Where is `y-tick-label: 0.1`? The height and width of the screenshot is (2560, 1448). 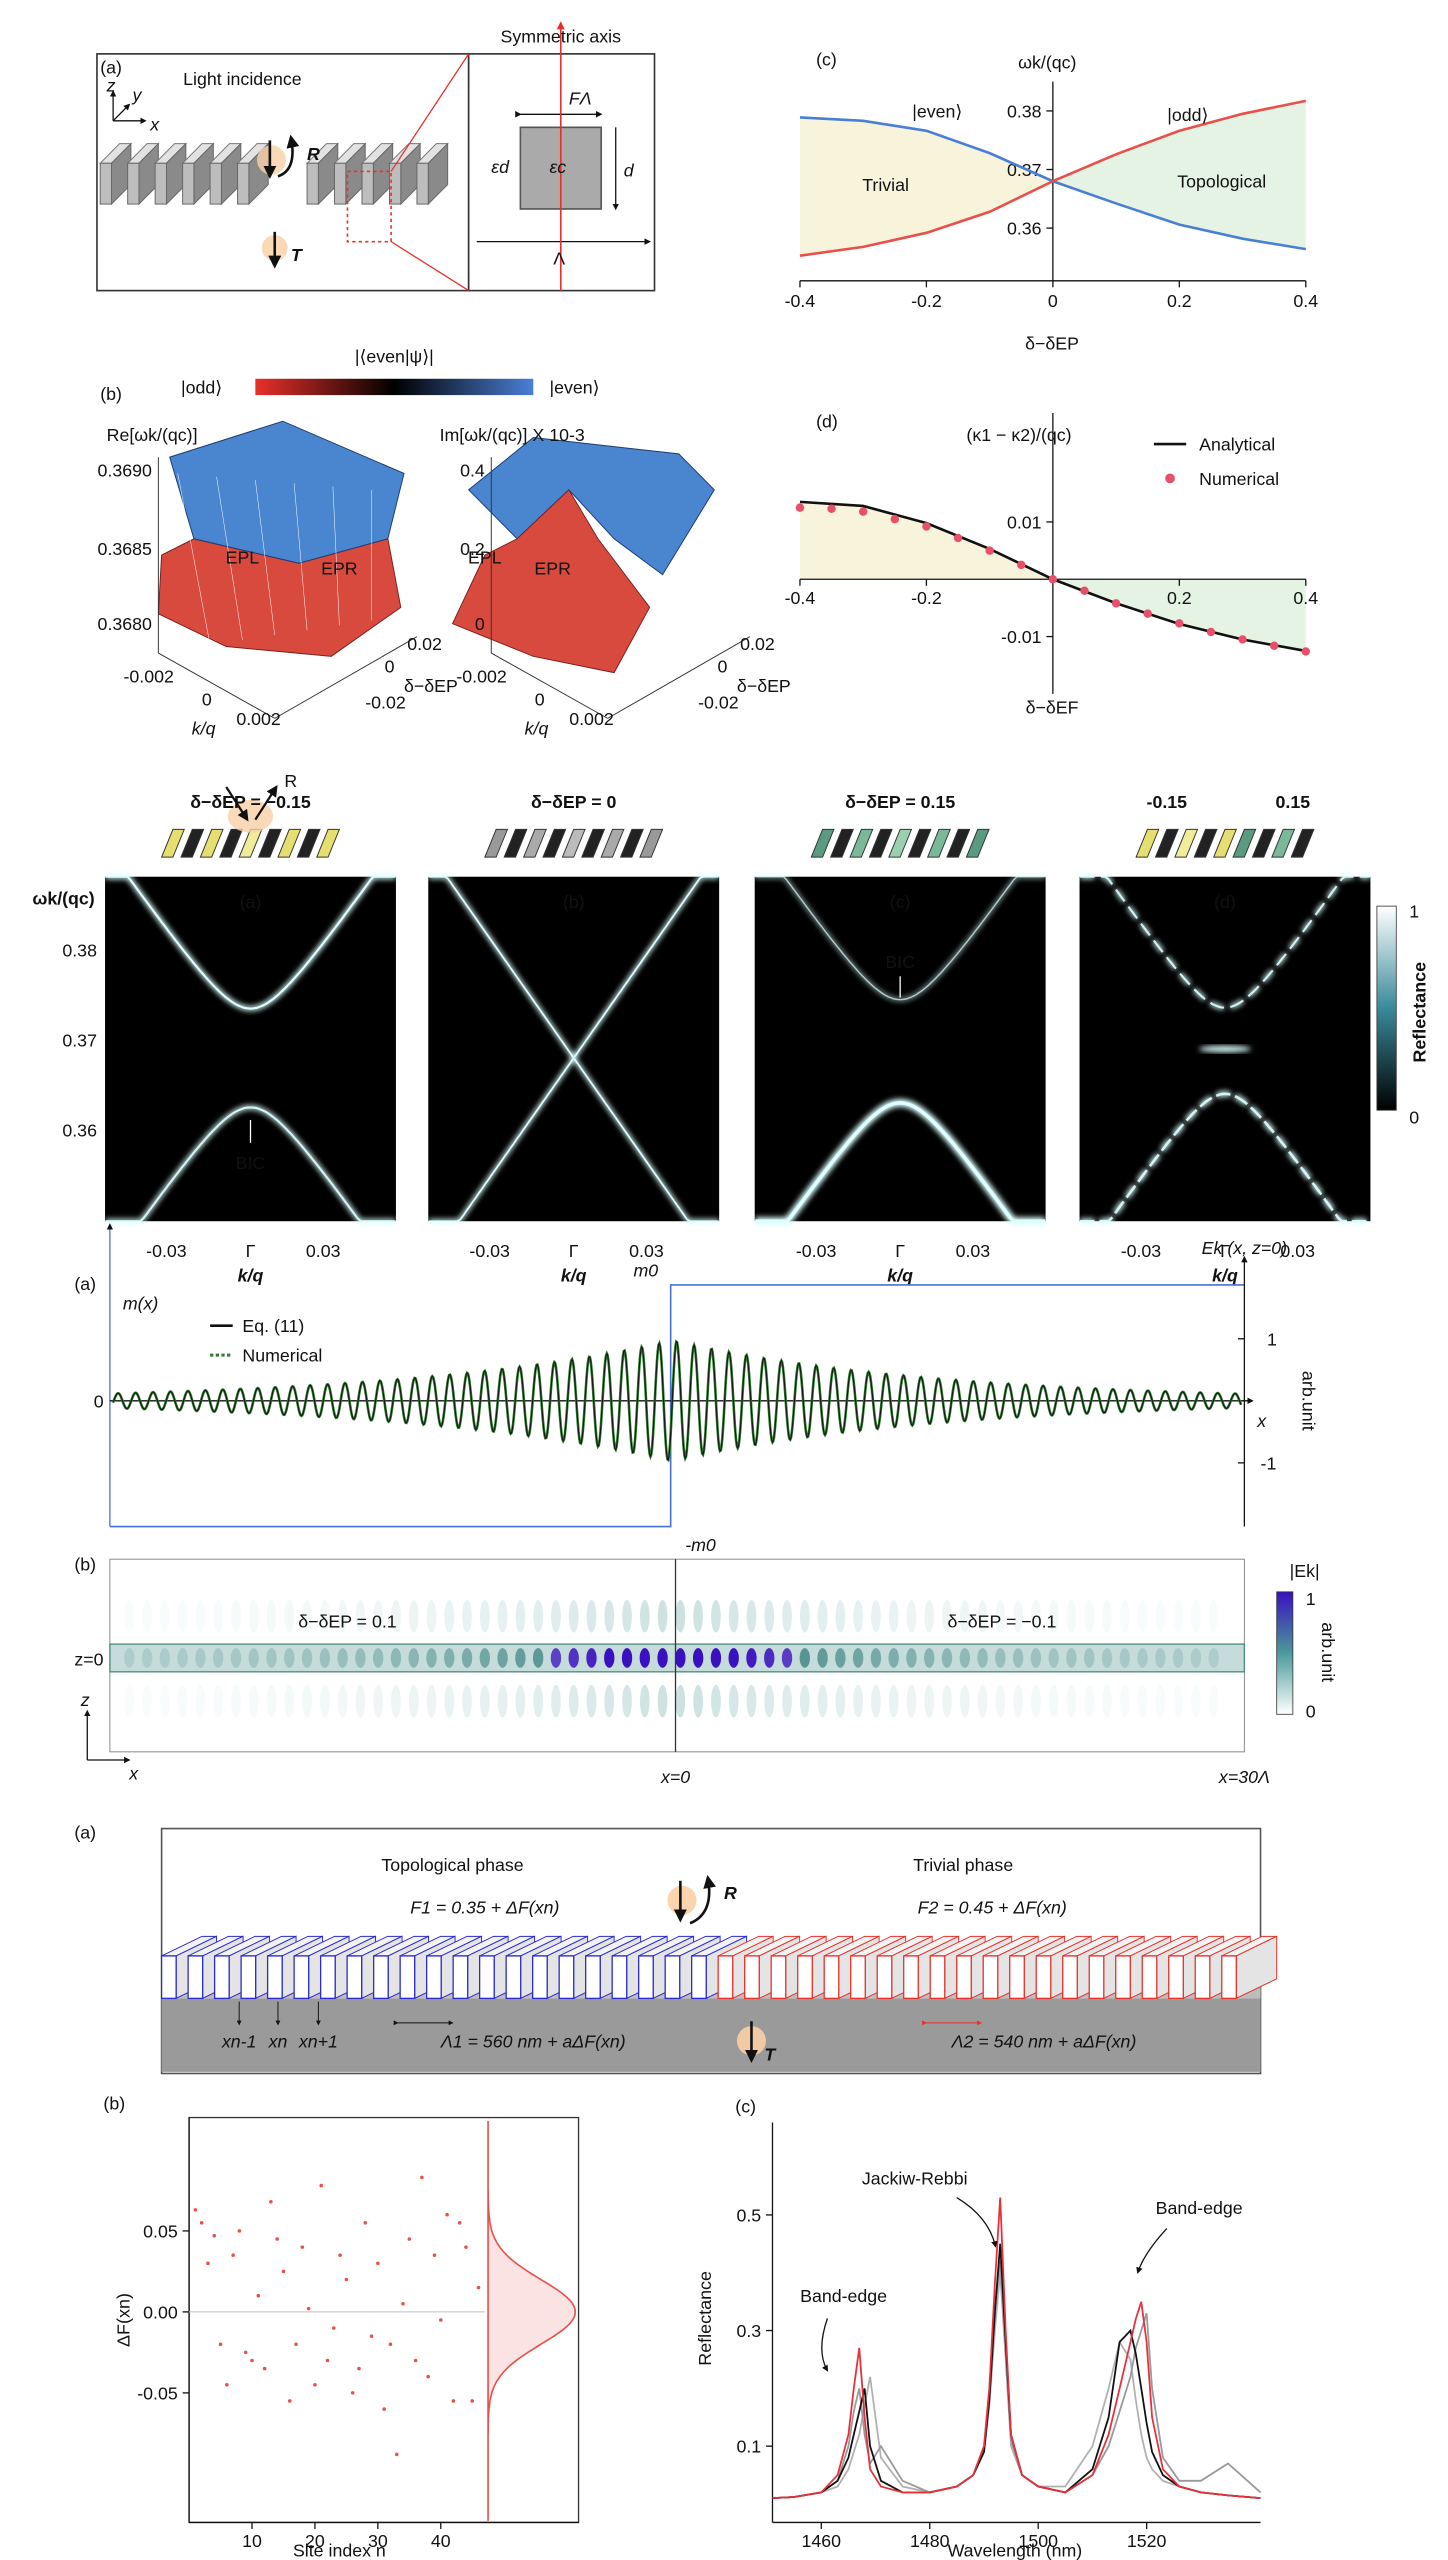 y-tick-label: 0.1 is located at coordinates (748, 2447).